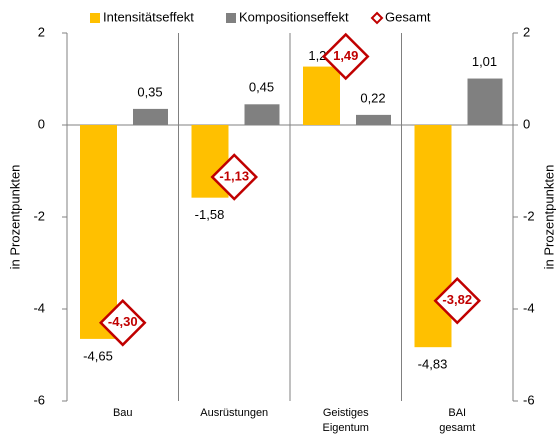 The image size is (557, 448). I want to click on legend-marker, so click(377, 18).